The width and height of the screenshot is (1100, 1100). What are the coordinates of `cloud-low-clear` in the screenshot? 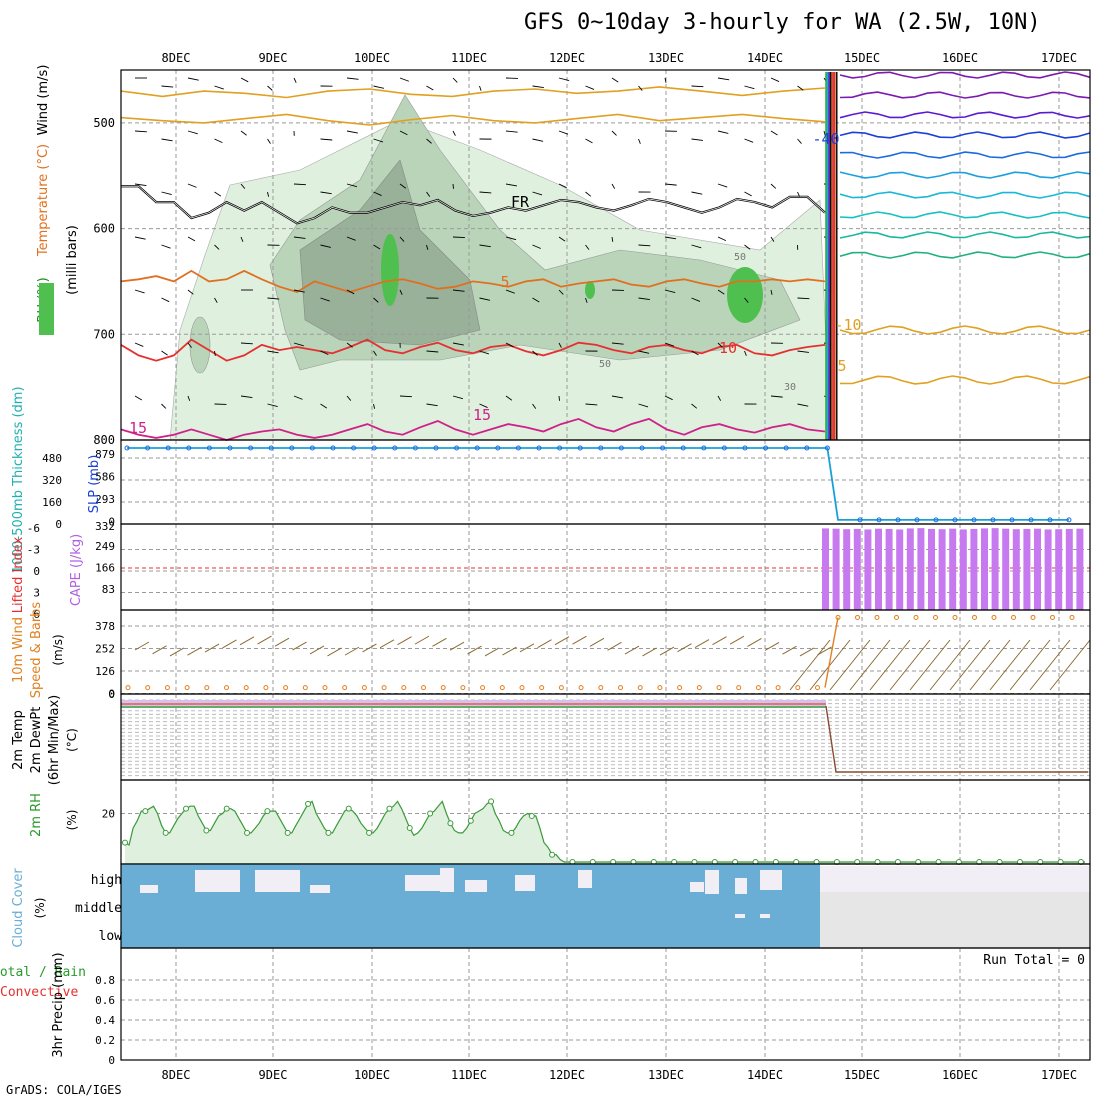 It's located at (955, 920).